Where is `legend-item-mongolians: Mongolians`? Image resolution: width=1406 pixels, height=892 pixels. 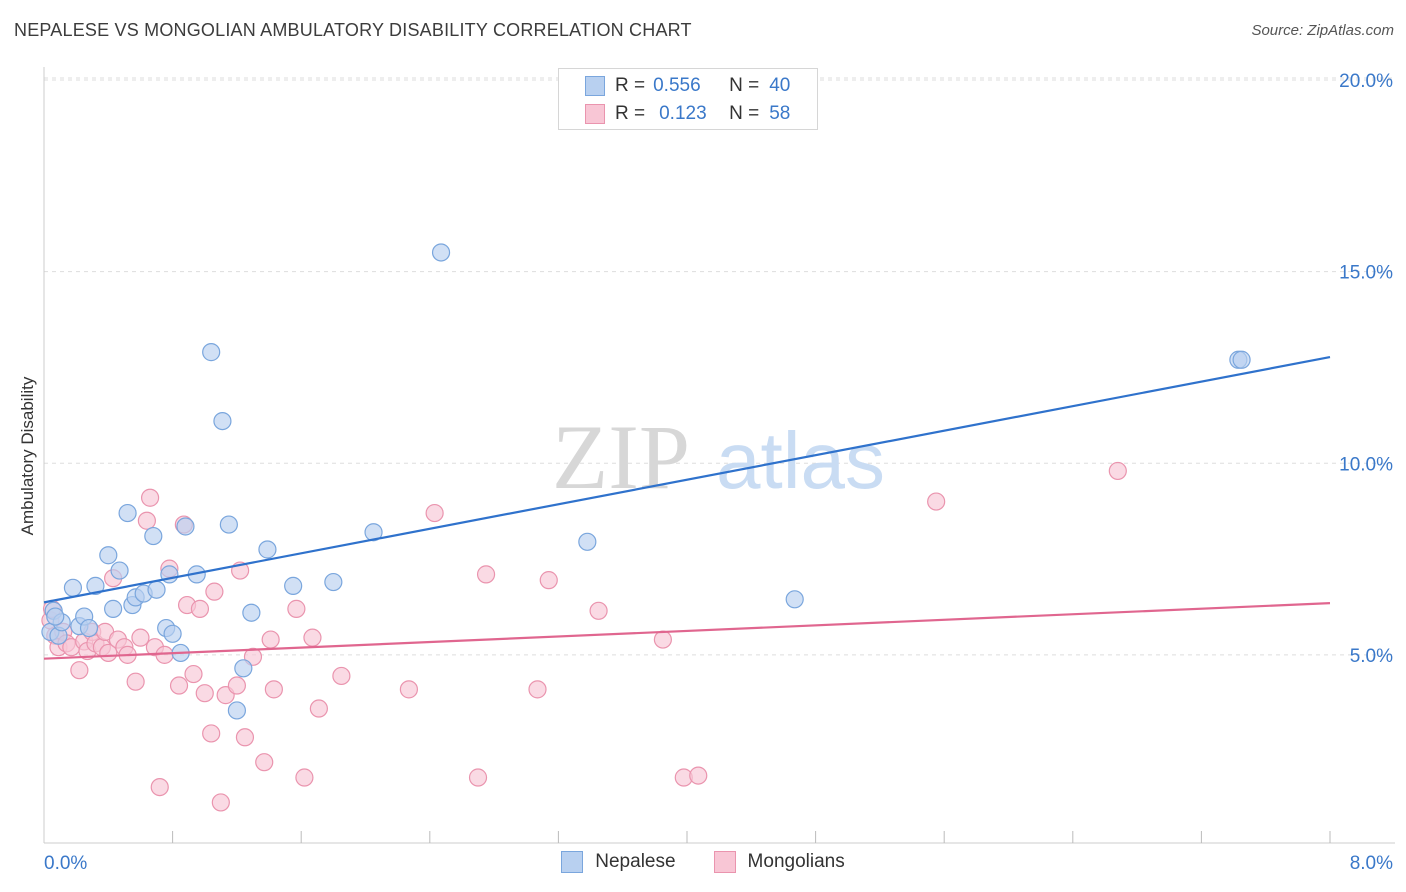
legend-item-mongolians: Mongolians is located at coordinates (779, 862).